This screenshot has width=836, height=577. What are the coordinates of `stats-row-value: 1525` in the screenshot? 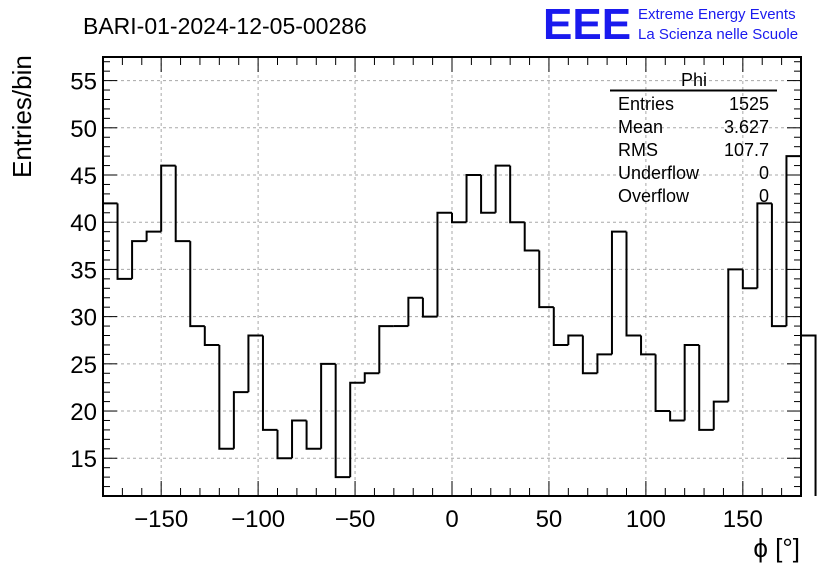 It's located at (749, 104).